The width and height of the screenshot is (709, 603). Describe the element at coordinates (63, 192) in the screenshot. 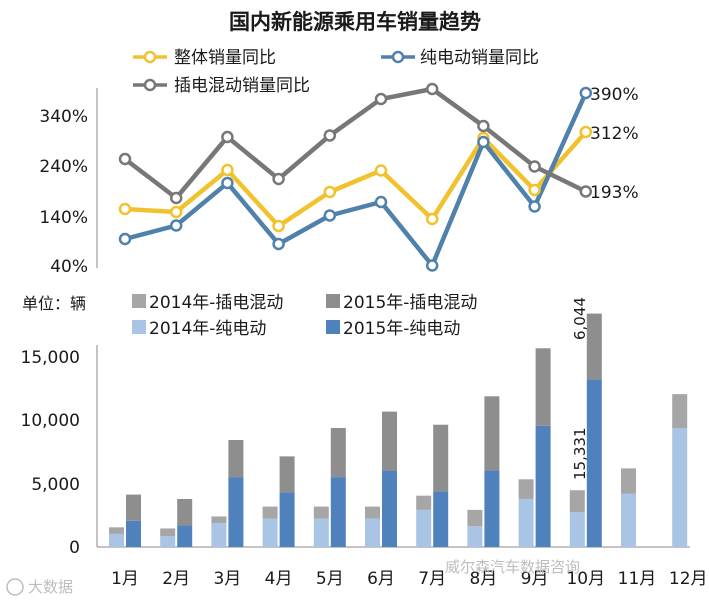

I see `line-y-ticks: 340% 240% 140% 40%` at that location.